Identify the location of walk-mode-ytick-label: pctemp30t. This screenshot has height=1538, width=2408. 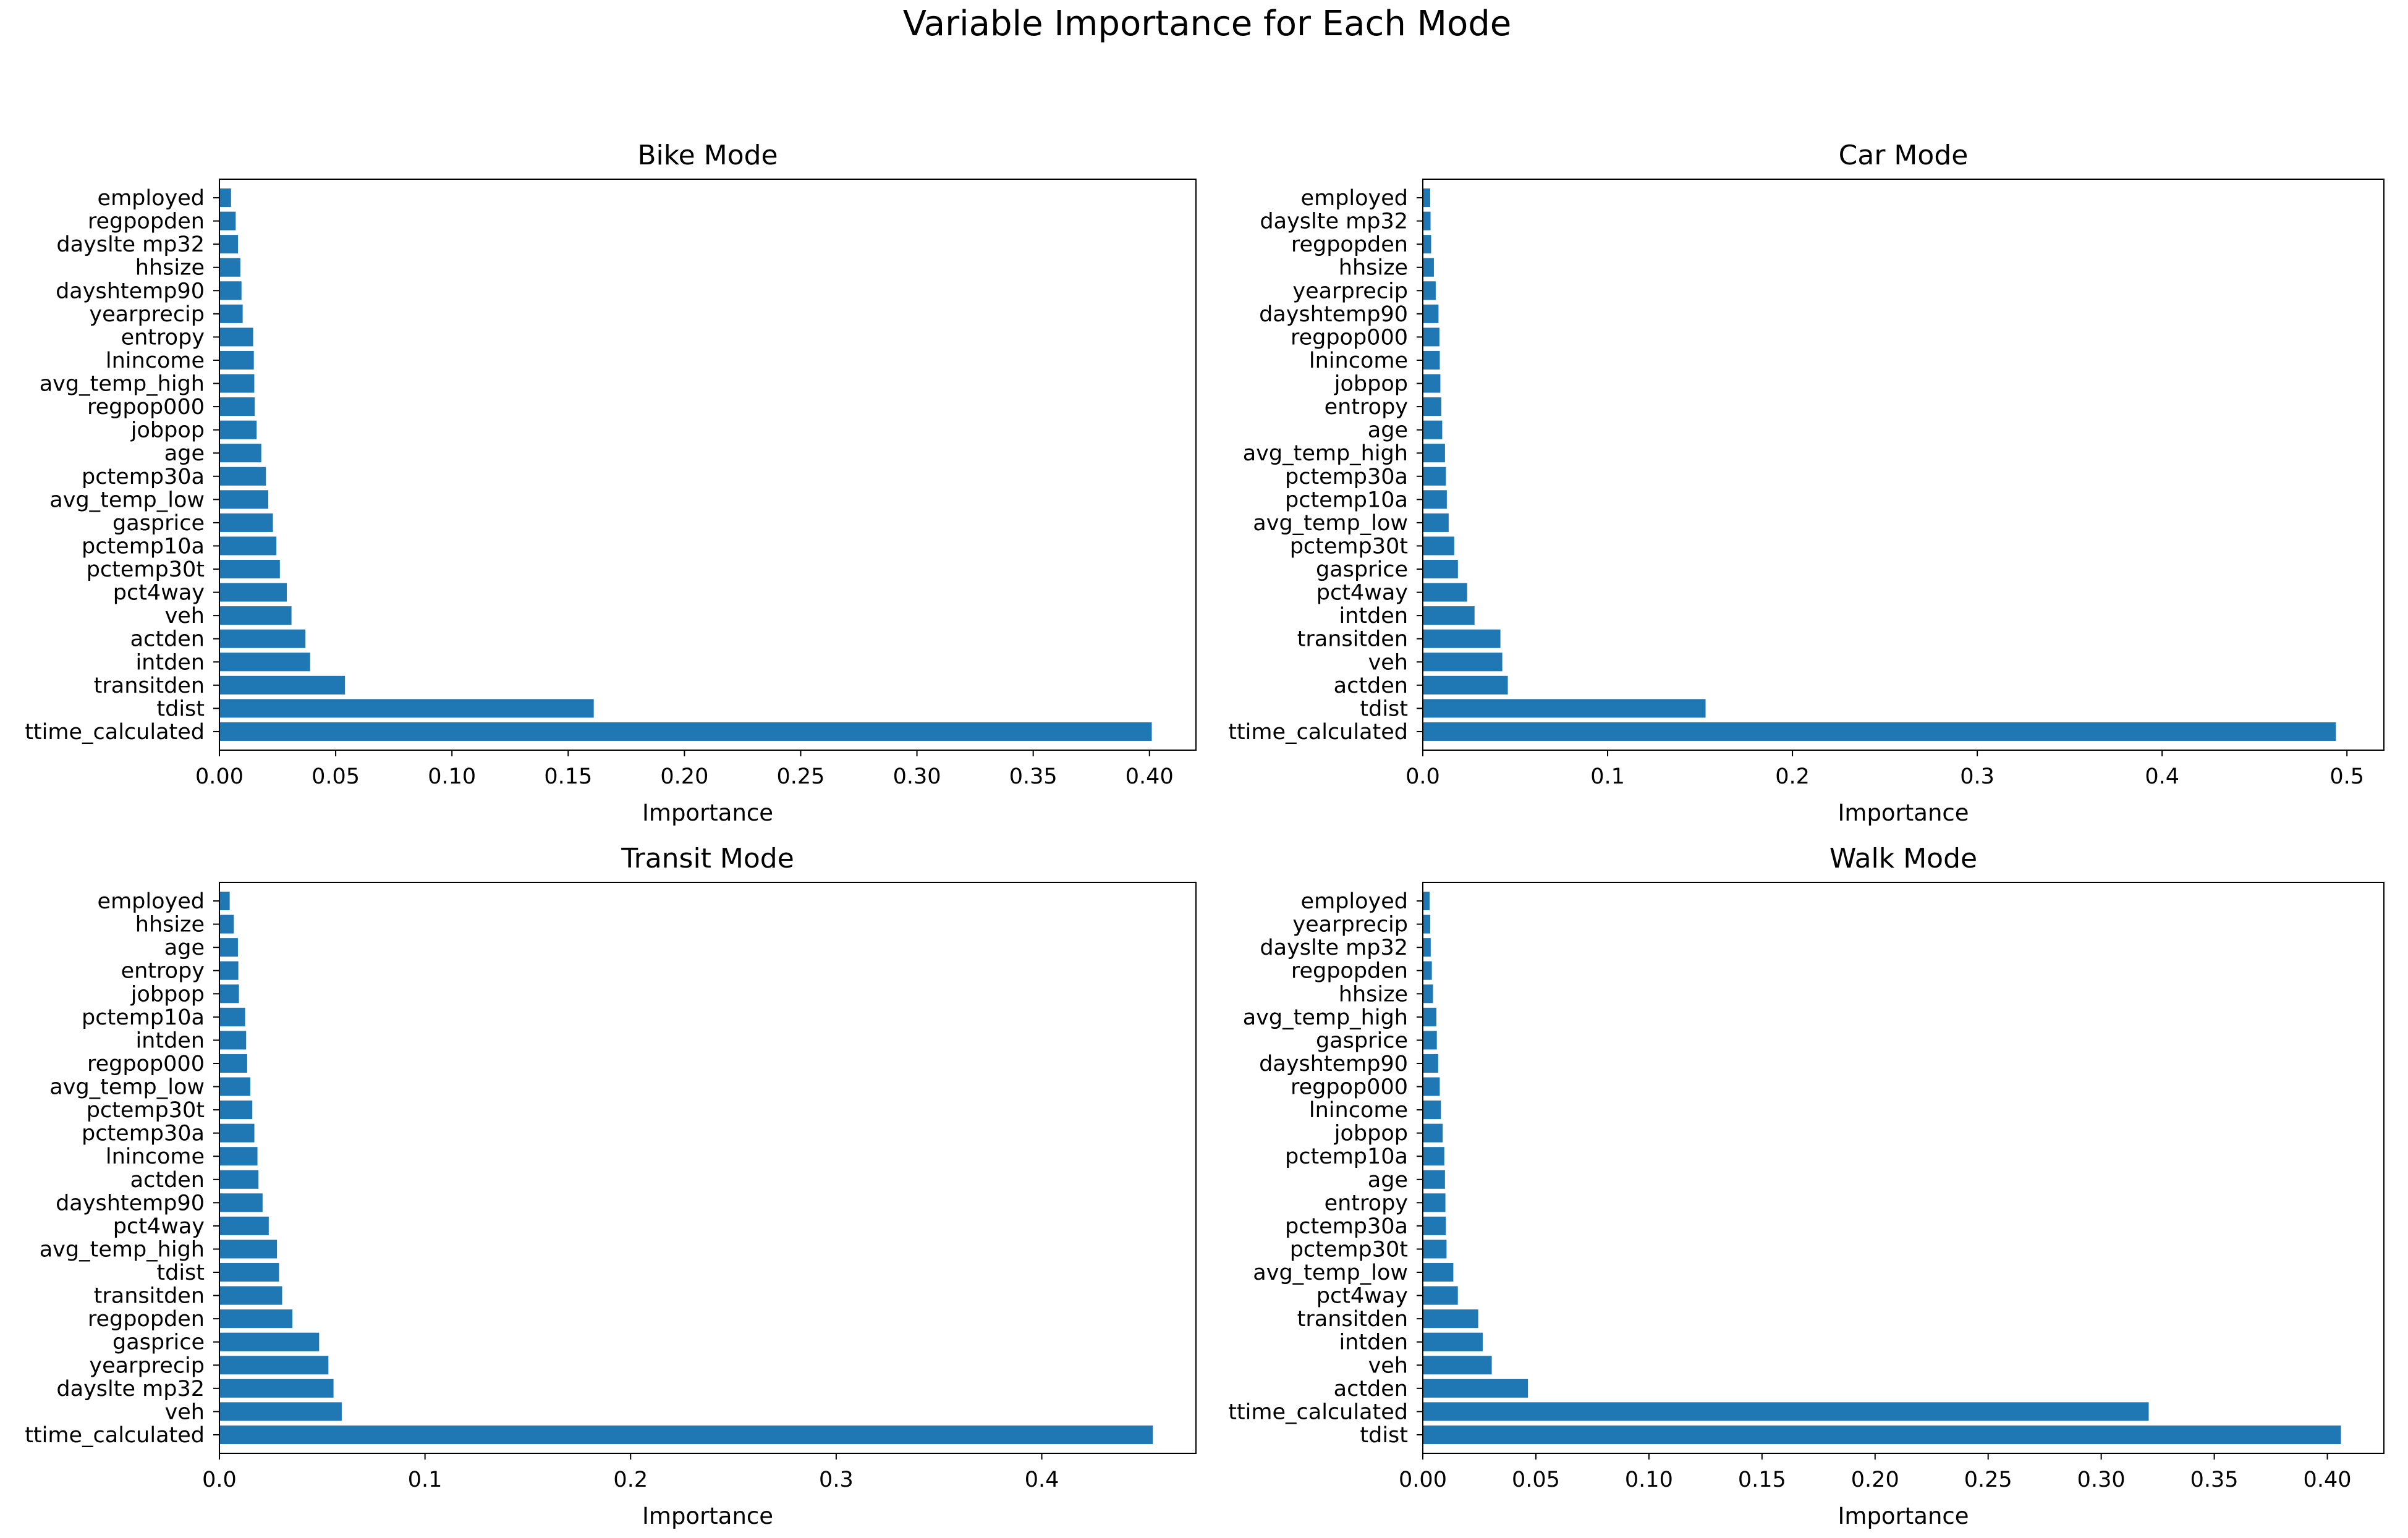
(1349, 1250).